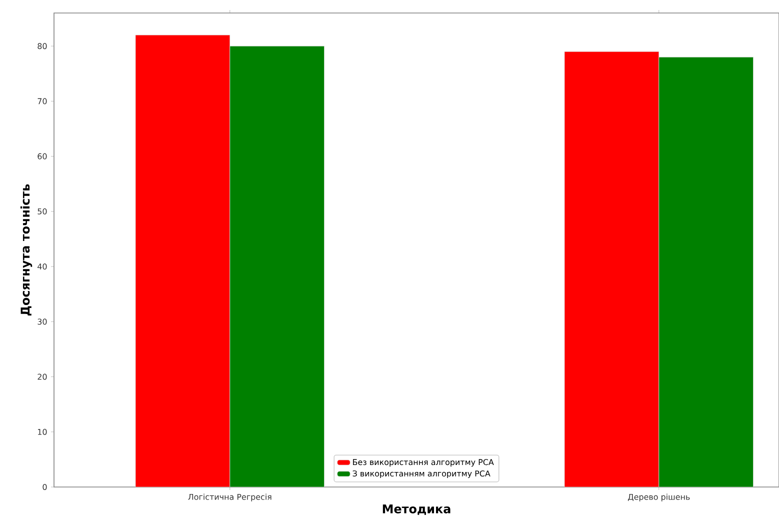 The height and width of the screenshot is (527, 779). I want to click on x-axis-title: Методика, so click(416, 509).